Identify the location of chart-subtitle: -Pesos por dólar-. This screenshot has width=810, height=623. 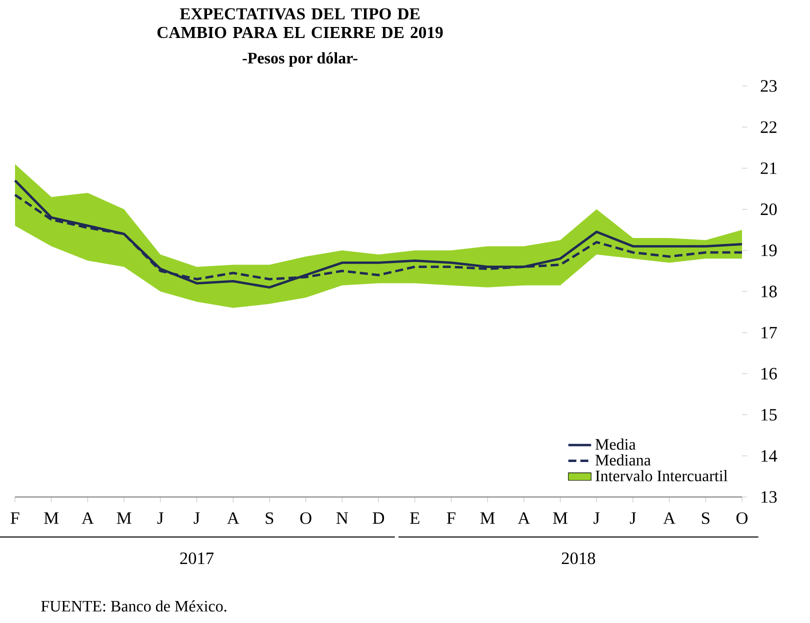
(300, 59).